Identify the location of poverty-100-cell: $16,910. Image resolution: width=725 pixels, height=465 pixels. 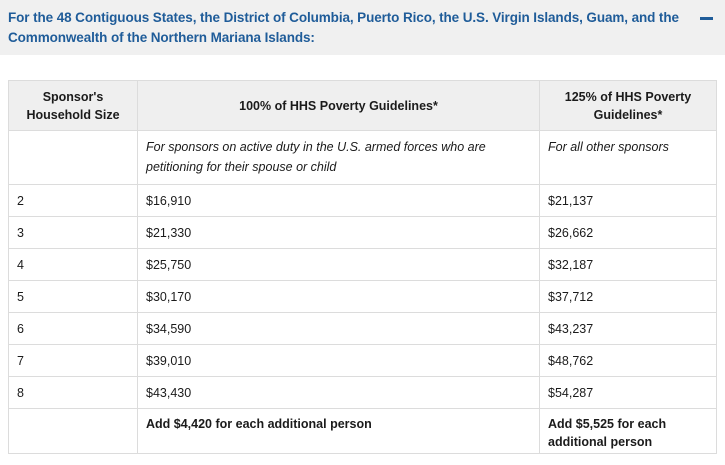
(338, 200).